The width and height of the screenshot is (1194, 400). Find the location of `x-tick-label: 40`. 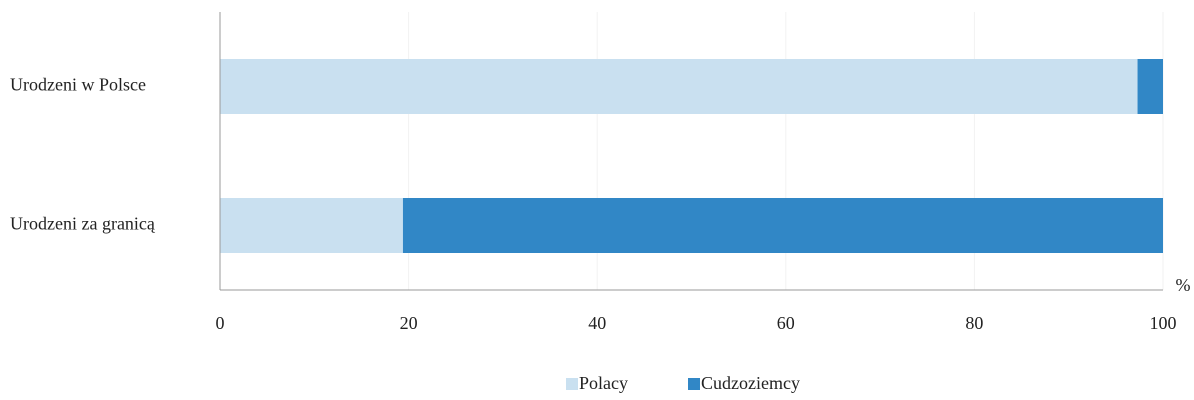

x-tick-label: 40 is located at coordinates (597, 323).